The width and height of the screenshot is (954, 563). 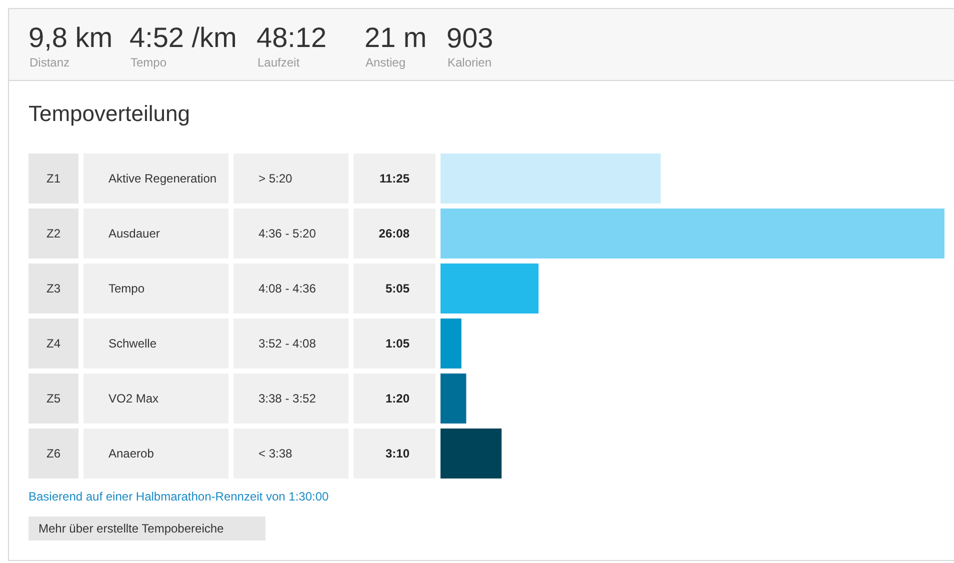 I want to click on text: 9,8 km, so click(x=70, y=37).